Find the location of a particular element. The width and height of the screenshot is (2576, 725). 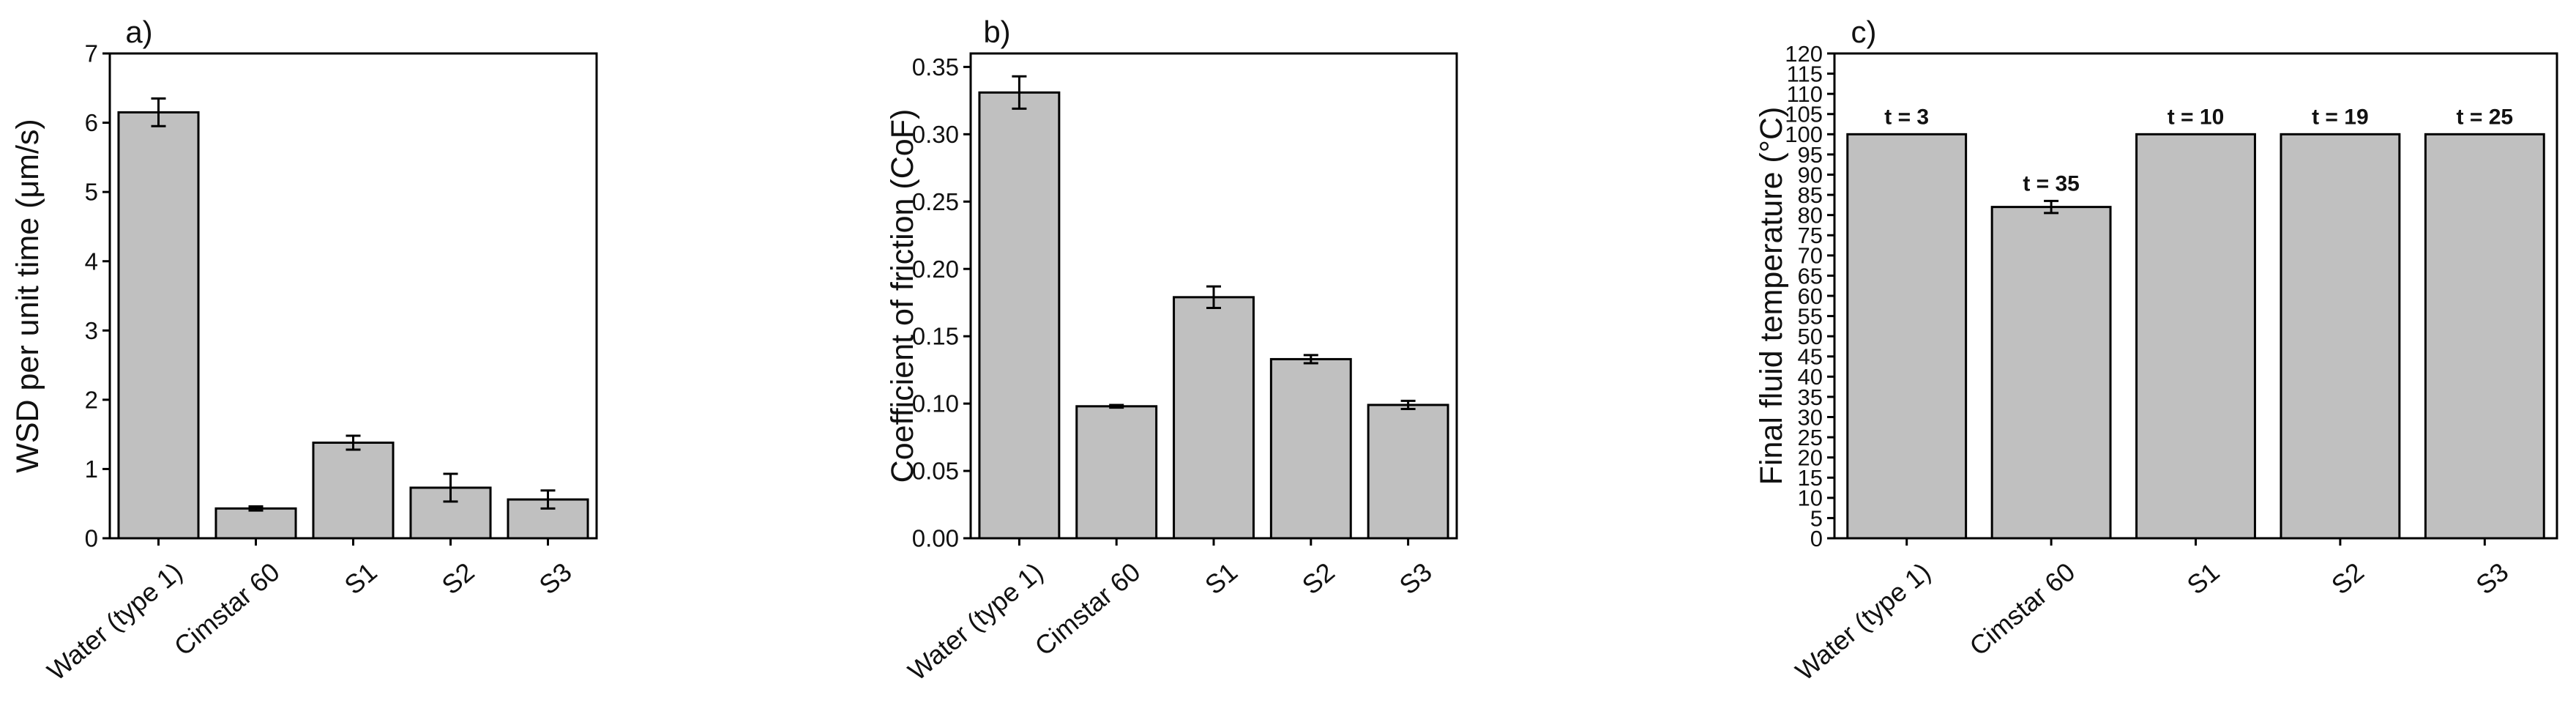

y-tick-label: 0.00 is located at coordinates (935, 539).